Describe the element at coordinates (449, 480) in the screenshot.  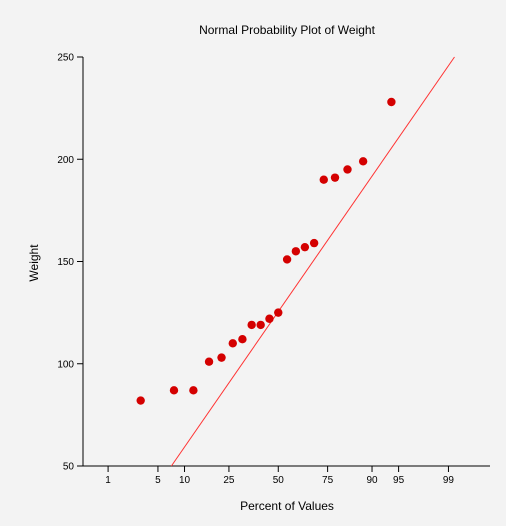
I see `x-tick-label: 99` at that location.